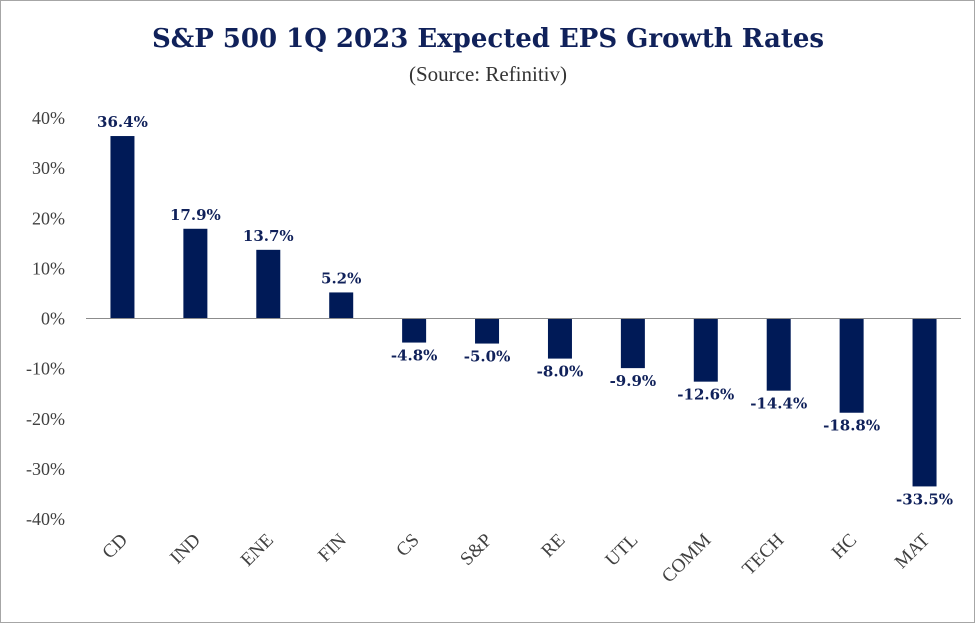 This screenshot has height=623, width=975. I want to click on x-tick-label: ENE, so click(257, 550).